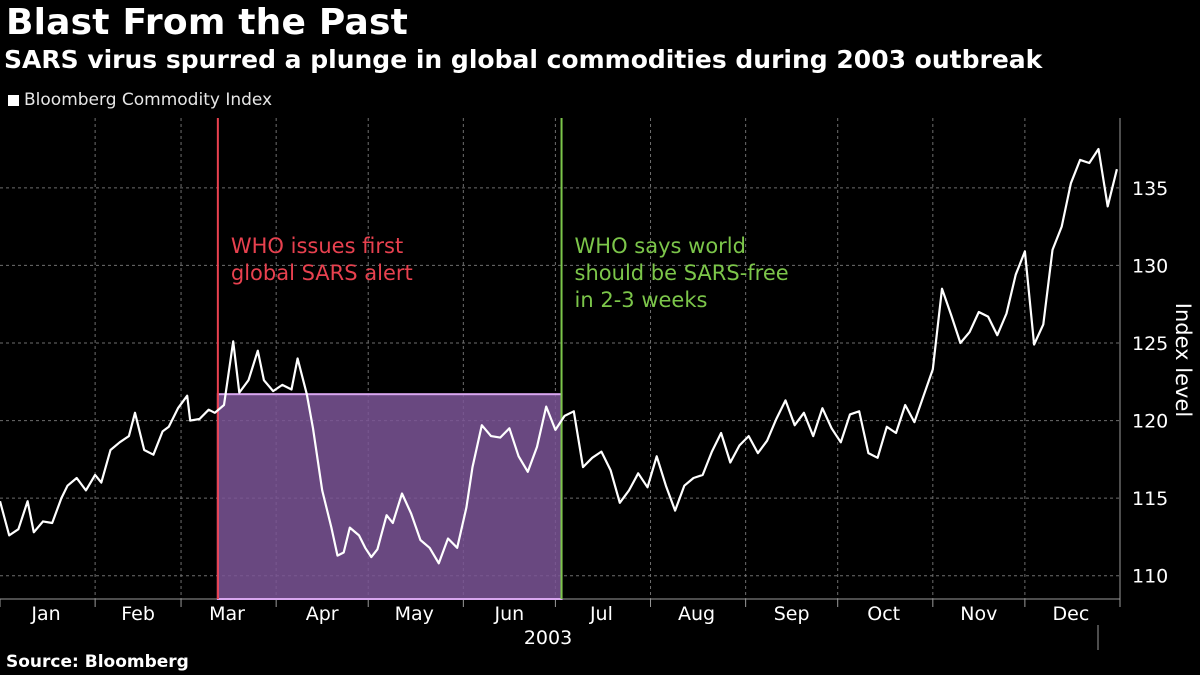  I want to click on annotation-alert-text: global SARS alert, so click(322, 273).